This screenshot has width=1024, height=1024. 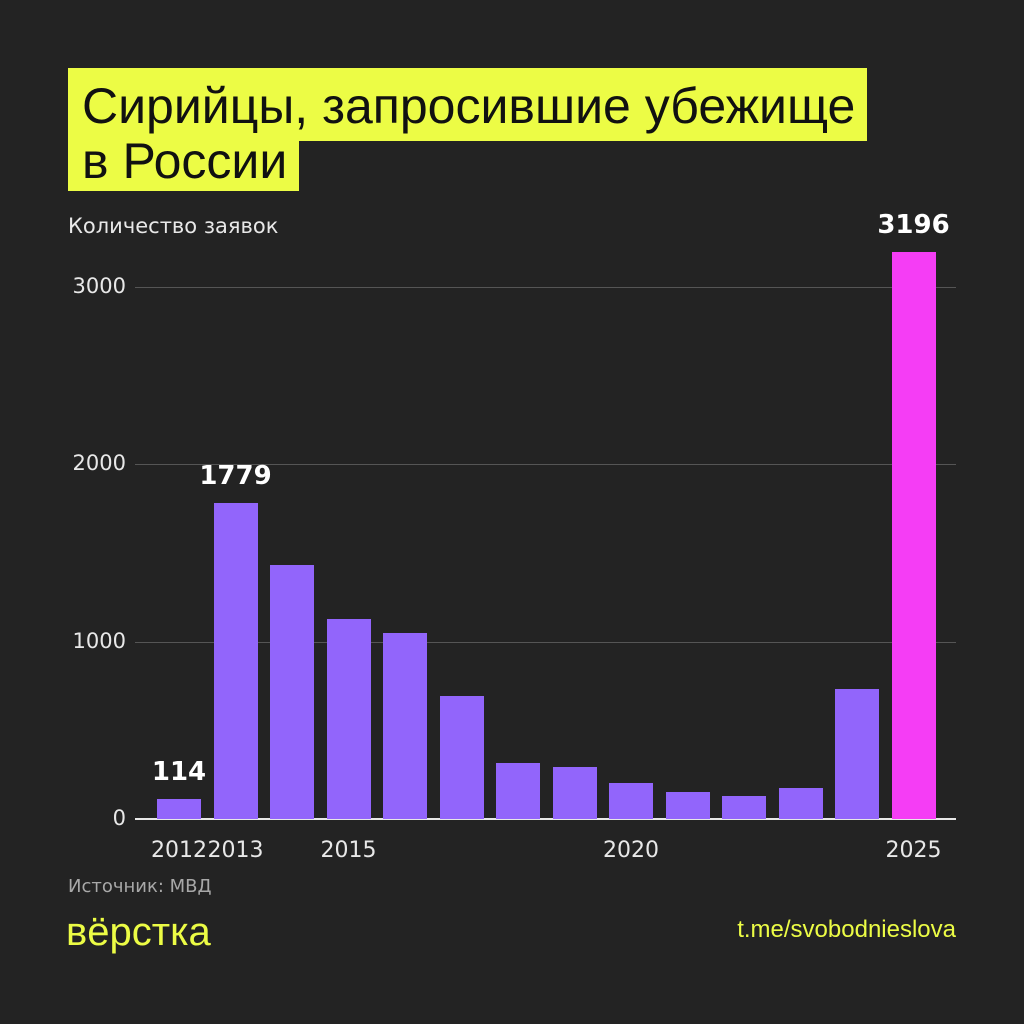 What do you see at coordinates (687, 805) in the screenshot?
I see `bar-2021` at bounding box center [687, 805].